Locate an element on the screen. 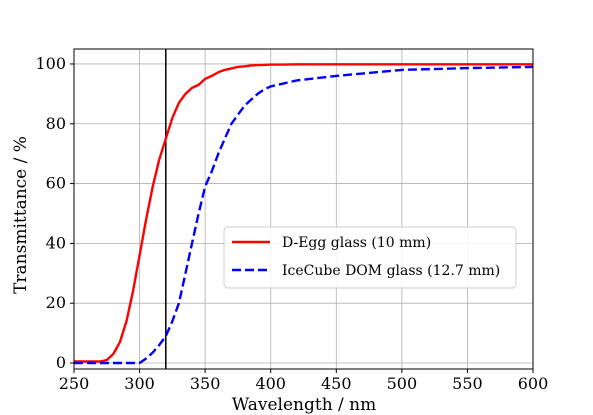 Image resolution: width=593 pixels, height=415 pixels. legend-box is located at coordinates (370, 257).